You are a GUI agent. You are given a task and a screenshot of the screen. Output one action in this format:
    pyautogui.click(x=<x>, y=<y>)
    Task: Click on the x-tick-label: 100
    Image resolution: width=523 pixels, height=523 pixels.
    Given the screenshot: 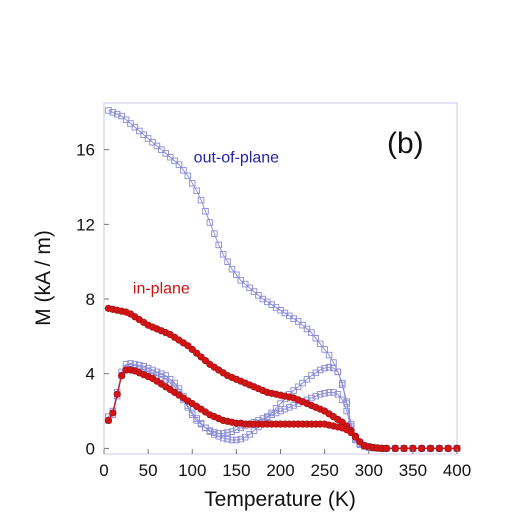 What is the action you would take?
    pyautogui.click(x=192, y=470)
    